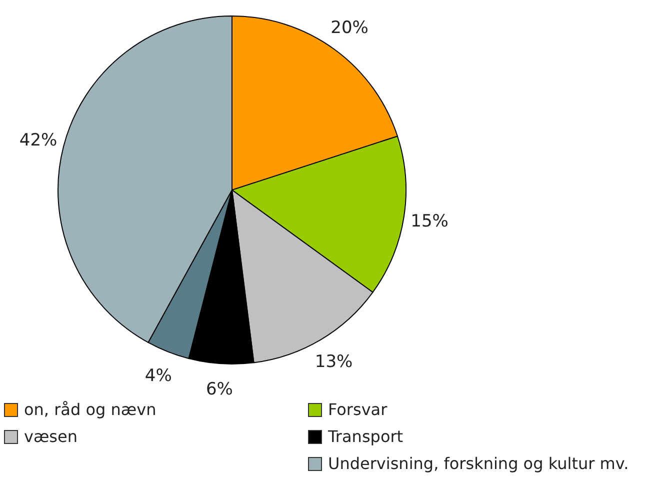  I want to click on legend-label: Undervisning, forskning og kultur mv., so click(478, 463).